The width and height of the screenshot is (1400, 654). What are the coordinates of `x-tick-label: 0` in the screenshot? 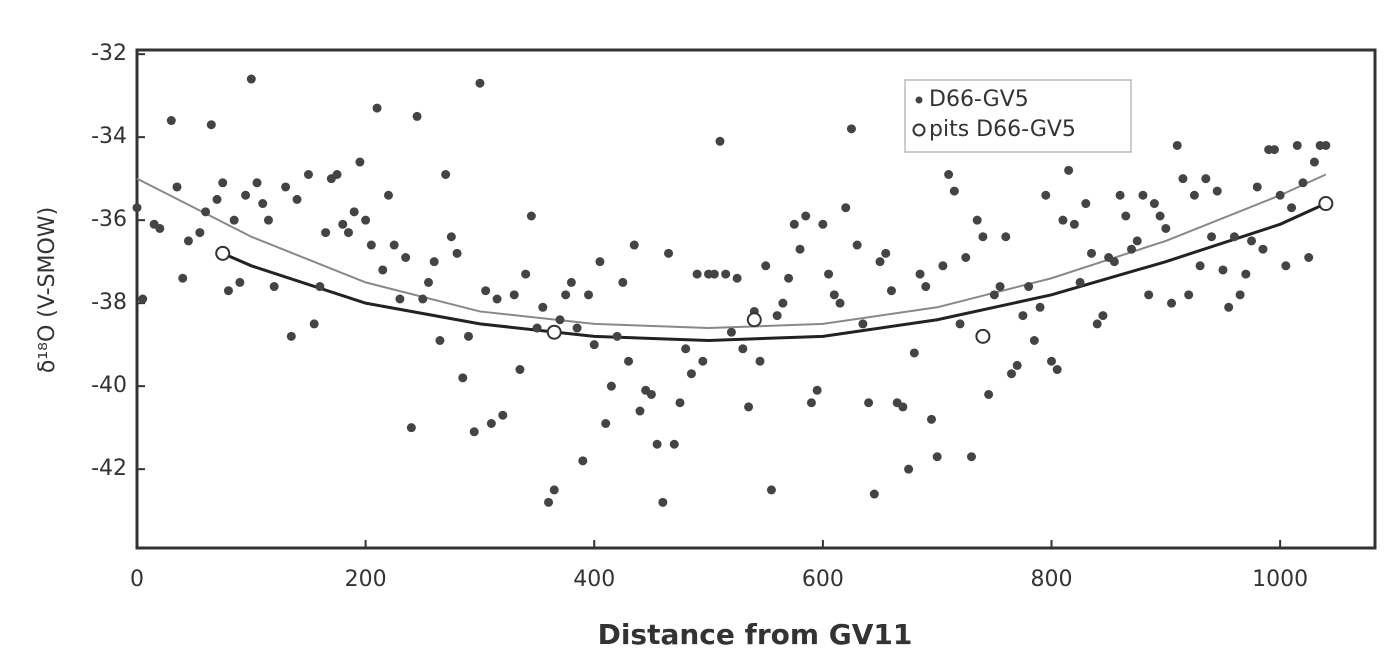 It's located at (137, 579).